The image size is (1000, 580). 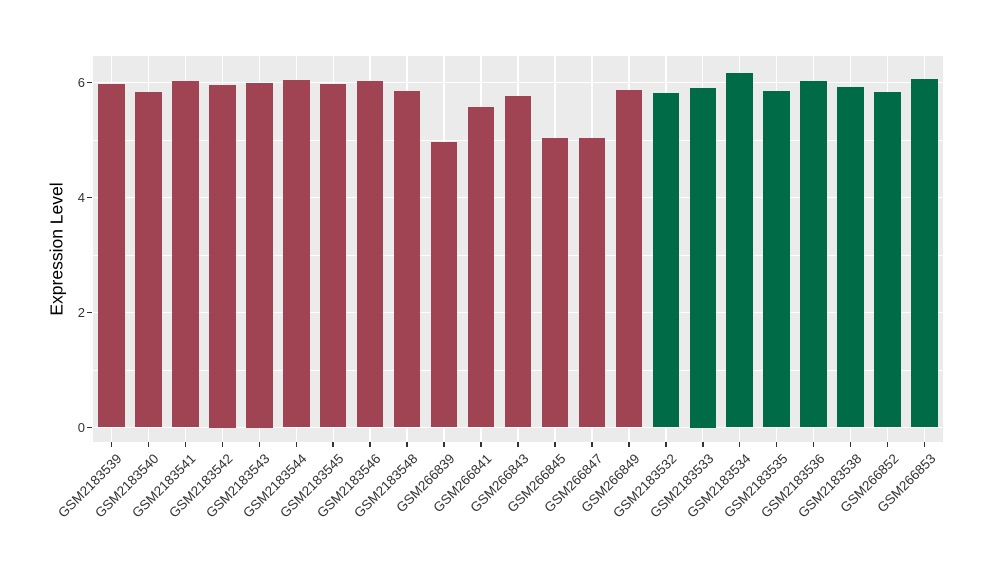 I want to click on bar-GSM2183545, so click(x=333, y=256).